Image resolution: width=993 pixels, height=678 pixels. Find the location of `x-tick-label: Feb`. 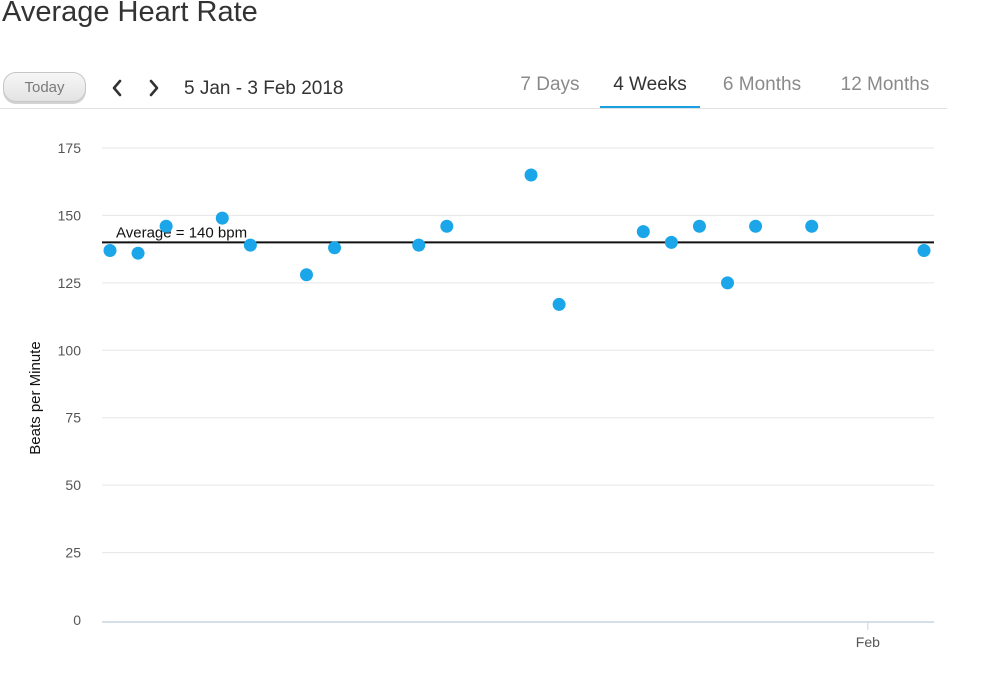

x-tick-label: Feb is located at coordinates (868, 642).